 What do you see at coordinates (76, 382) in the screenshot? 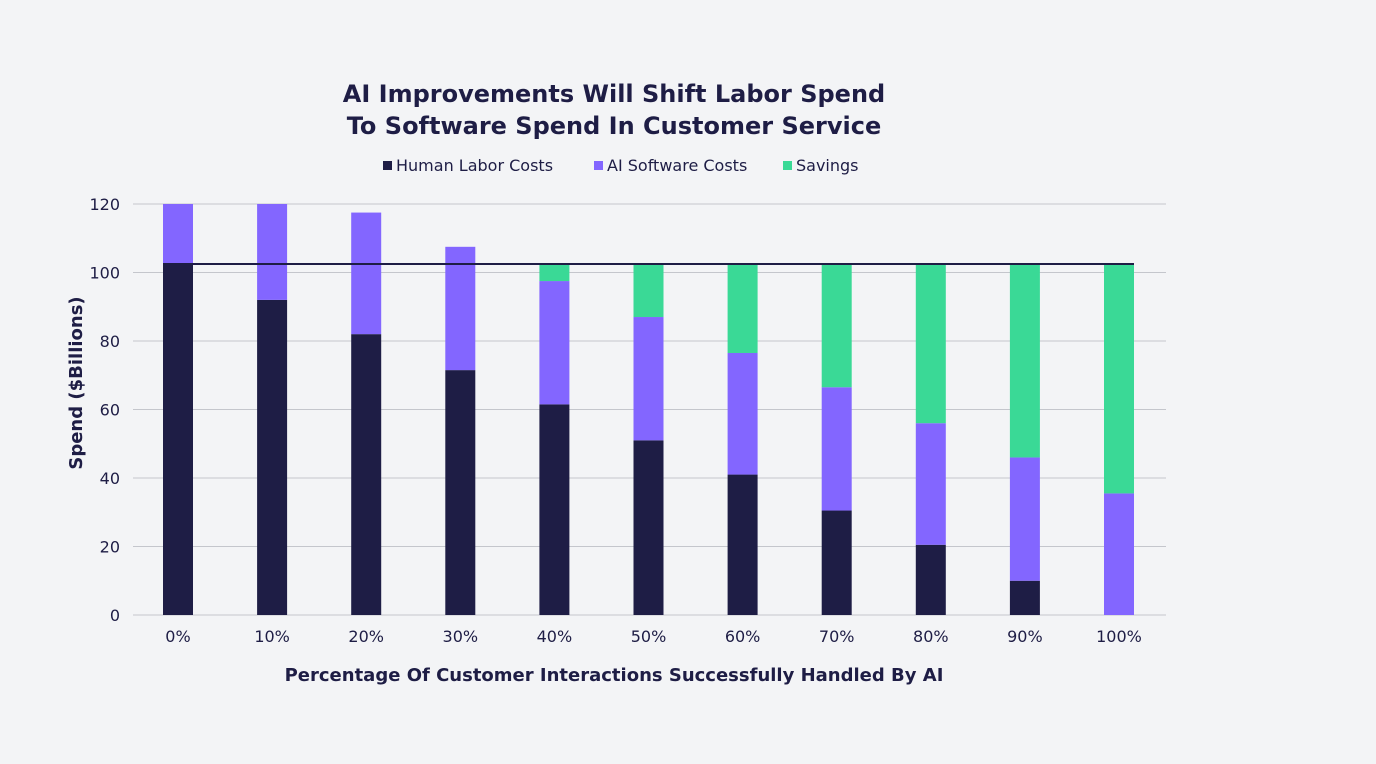
I see `y-axis-label: Spend ($Billions)` at bounding box center [76, 382].